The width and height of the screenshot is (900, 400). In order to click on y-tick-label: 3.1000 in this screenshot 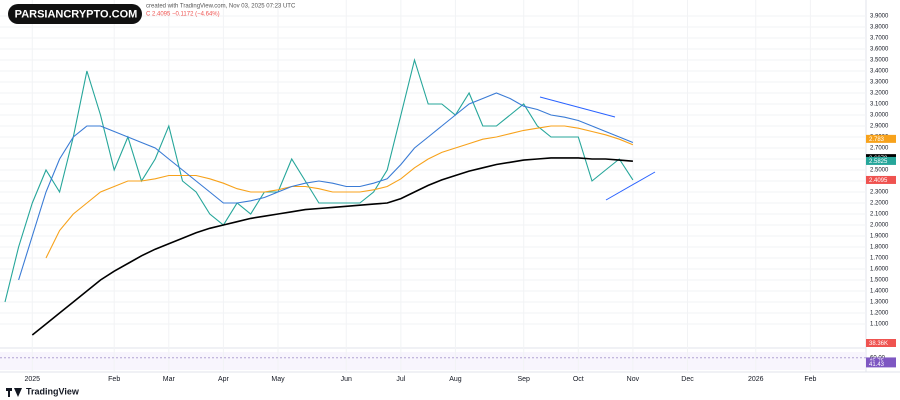, I will do `click(879, 105)`.